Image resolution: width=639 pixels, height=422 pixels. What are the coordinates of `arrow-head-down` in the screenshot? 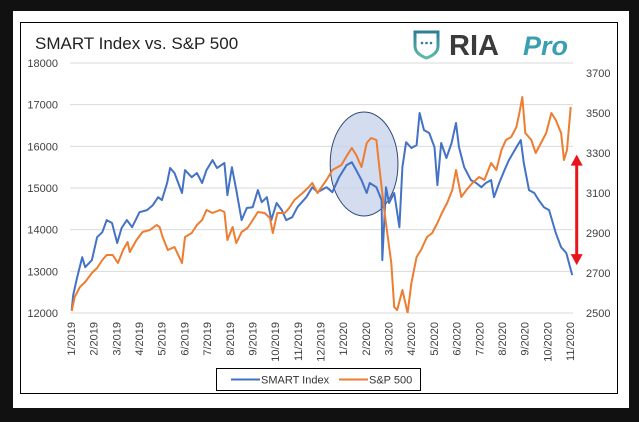 It's located at (576, 260).